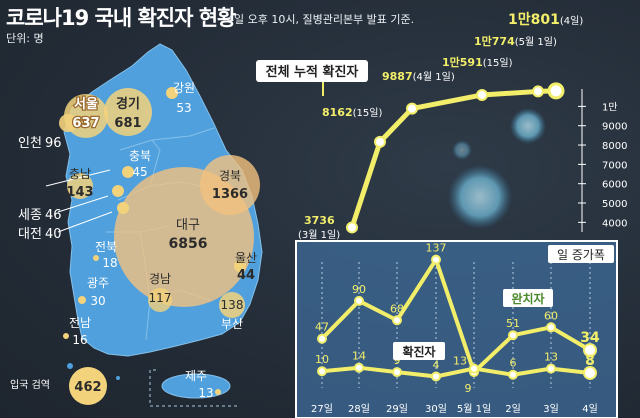  Describe the element at coordinates (614, 223) in the screenshot. I see `cumulative-y-tick-label: 4000` at that location.